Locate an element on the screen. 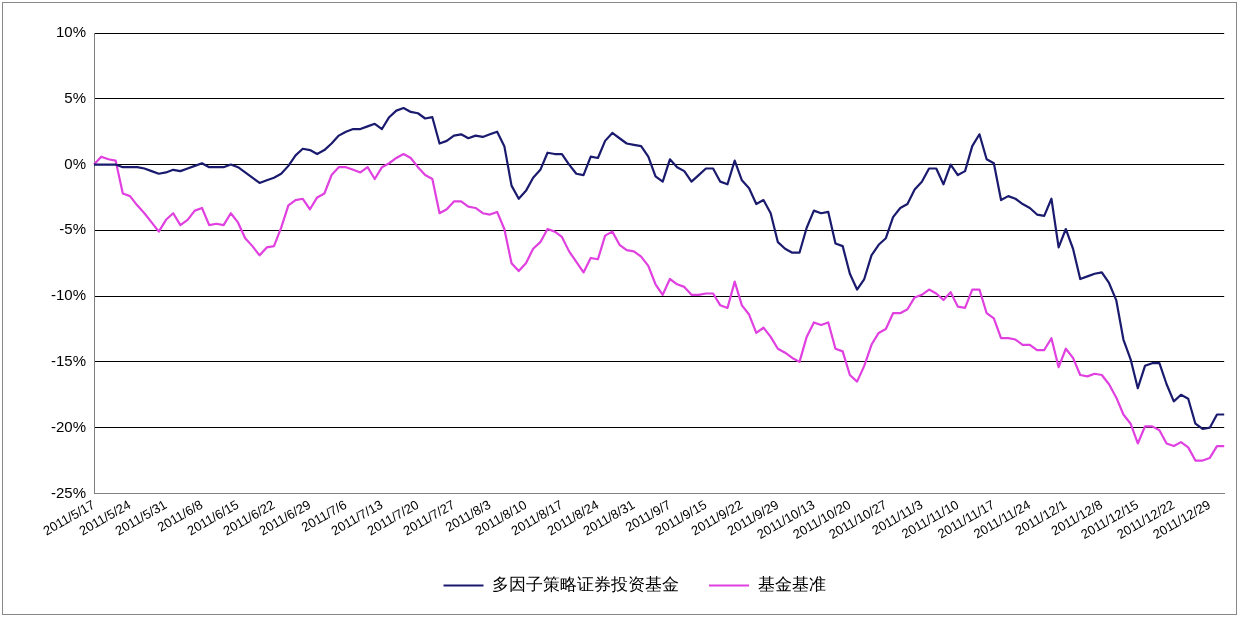 The width and height of the screenshot is (1239, 617). y-tick-label: -10% is located at coordinates (68, 295).